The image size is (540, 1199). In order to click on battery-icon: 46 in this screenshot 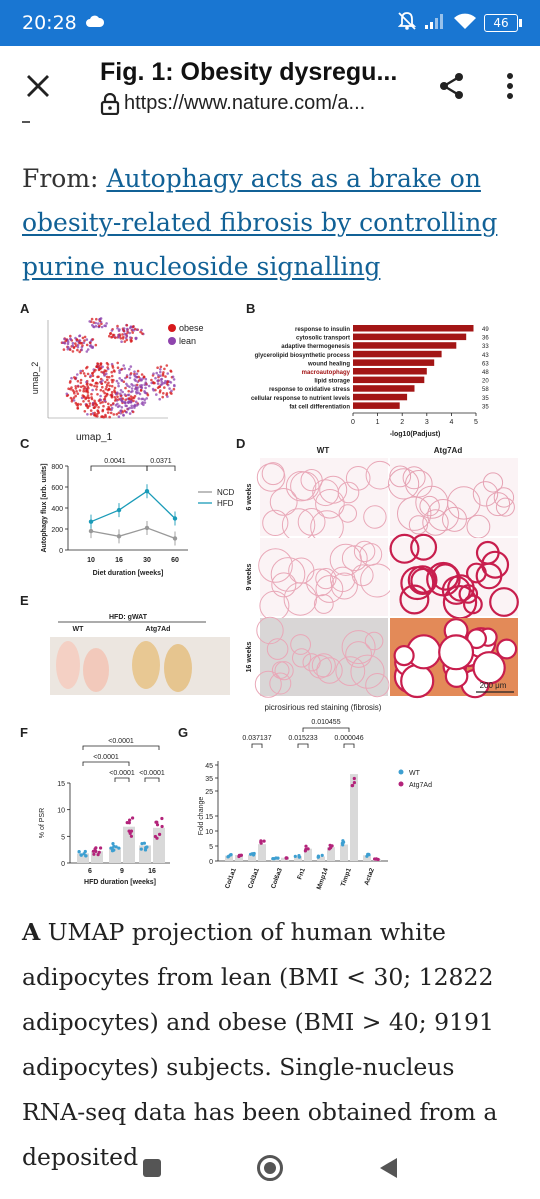, I will do `click(503, 23)`.